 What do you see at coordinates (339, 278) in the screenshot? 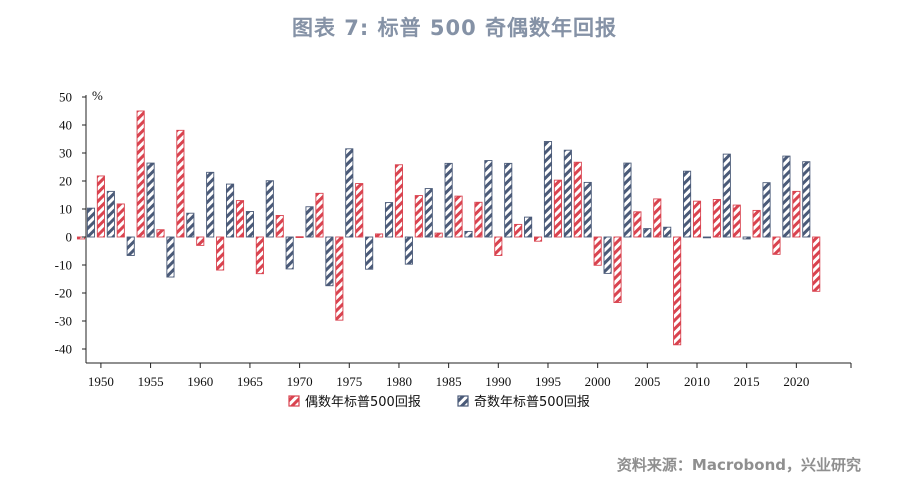
I see `bar-even-1974` at bounding box center [339, 278].